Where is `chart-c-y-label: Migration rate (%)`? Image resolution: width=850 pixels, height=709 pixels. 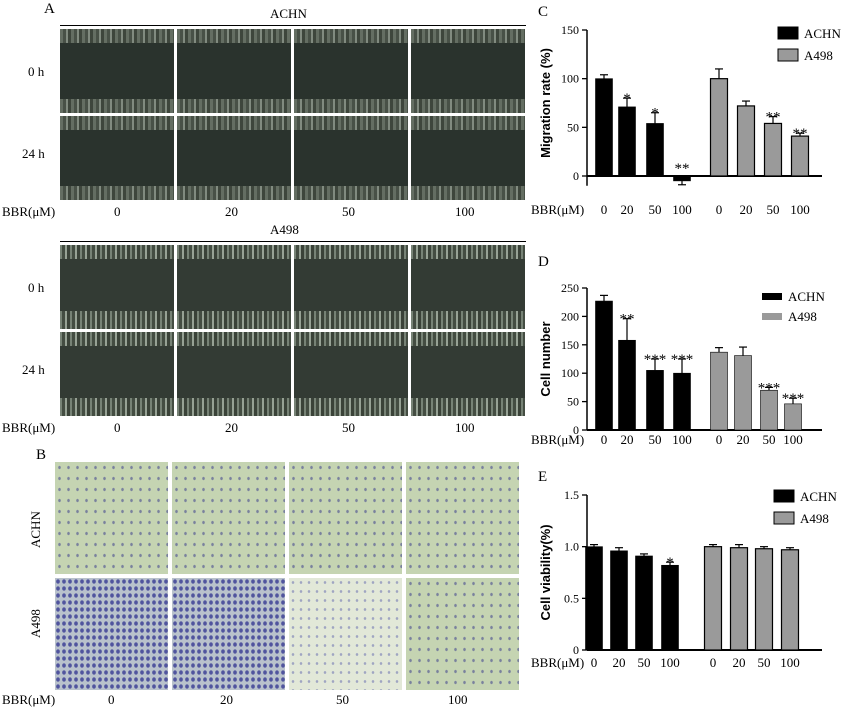
chart-c-y-label: Migration rate (%) is located at coordinates (545, 103).